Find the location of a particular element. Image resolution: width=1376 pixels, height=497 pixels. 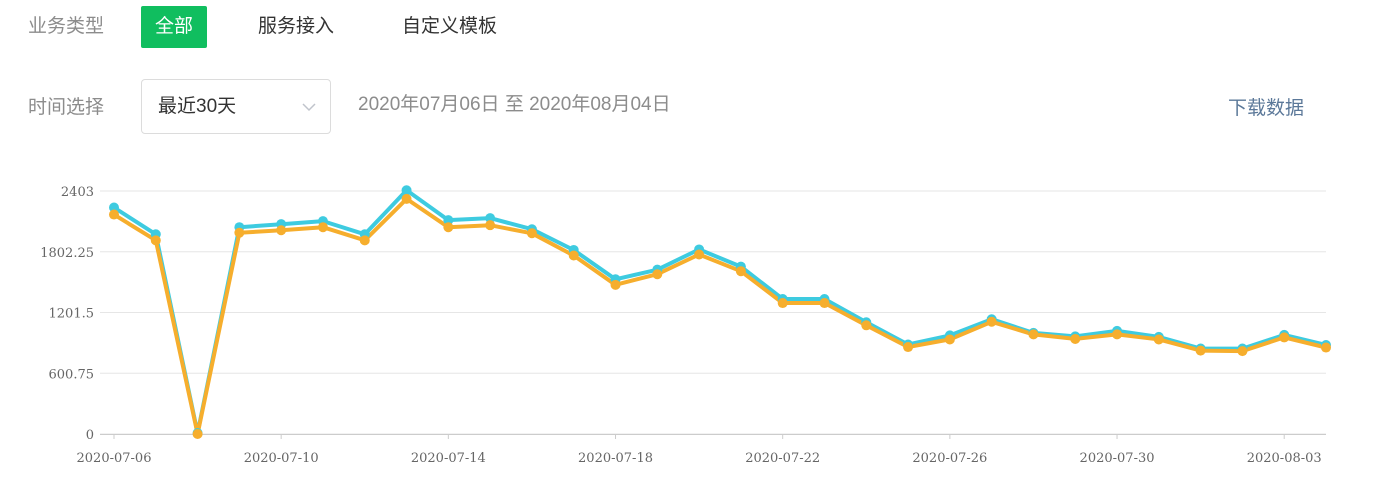

time-range-select: 最近30天 is located at coordinates (236, 106).